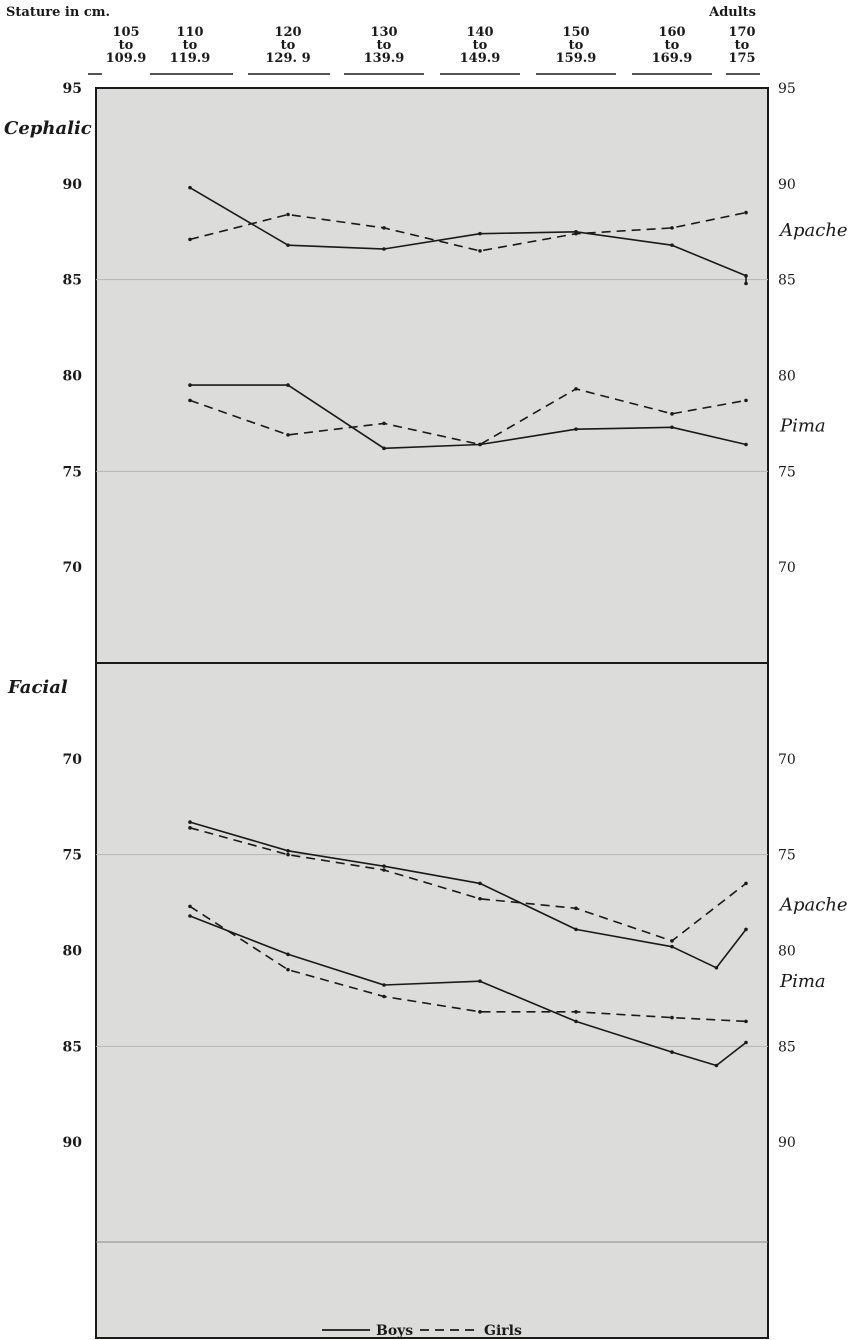  Describe the element at coordinates (190, 58) in the screenshot. I see `stature-tick-1-line-2: 119.9` at that location.